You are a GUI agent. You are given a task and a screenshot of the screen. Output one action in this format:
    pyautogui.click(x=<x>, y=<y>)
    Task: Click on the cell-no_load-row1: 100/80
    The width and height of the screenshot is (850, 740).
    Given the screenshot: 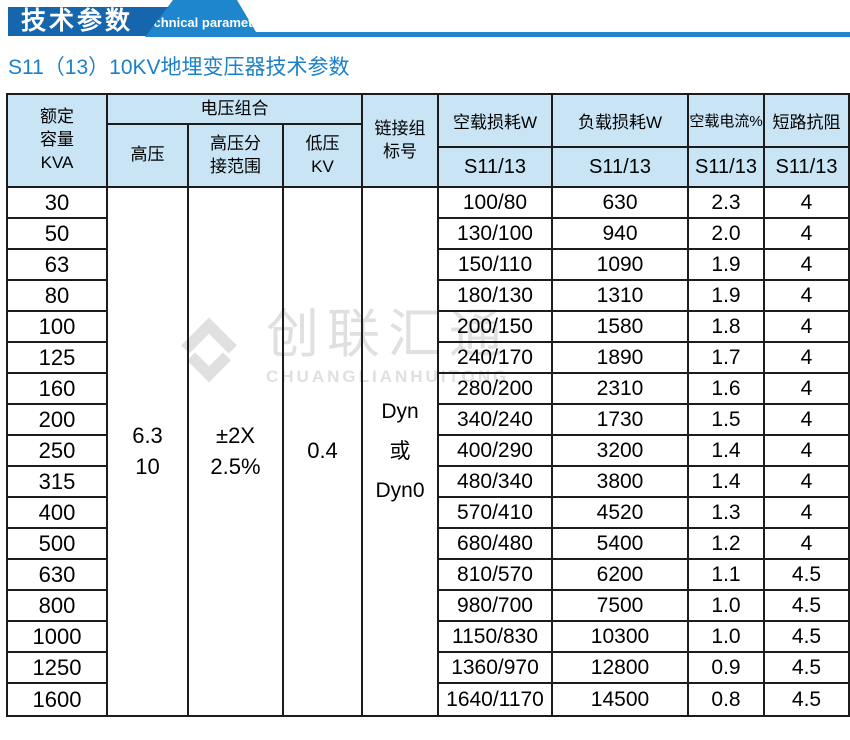 What is the action you would take?
    pyautogui.click(x=496, y=203)
    